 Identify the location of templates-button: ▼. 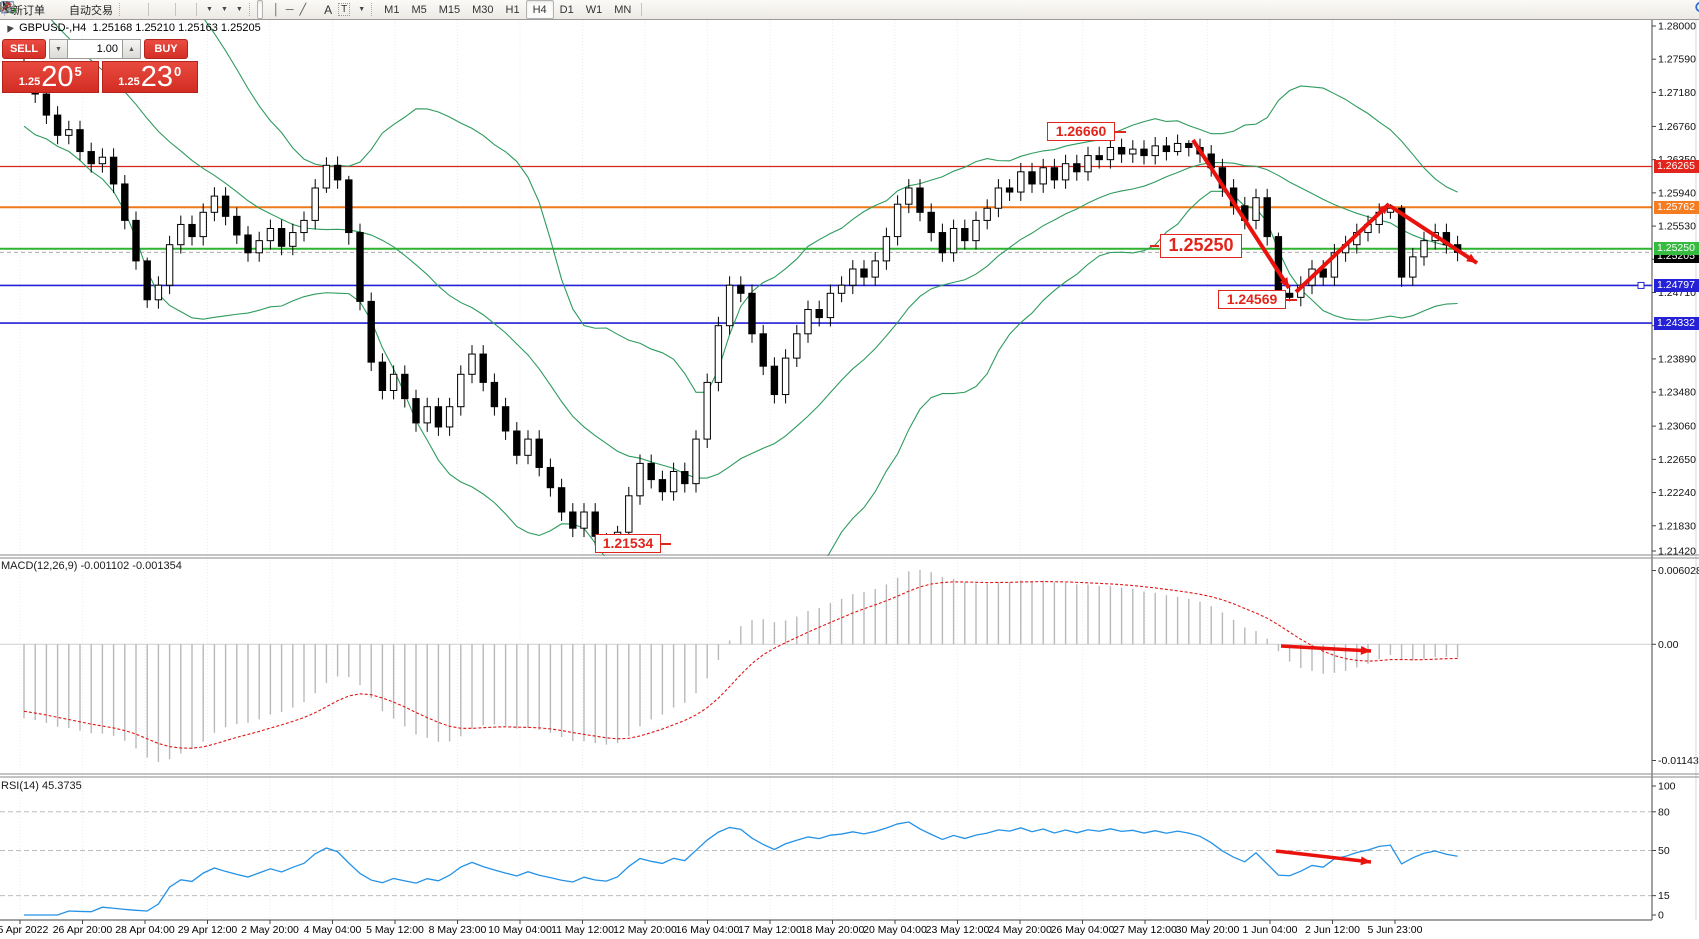
(123, 9).